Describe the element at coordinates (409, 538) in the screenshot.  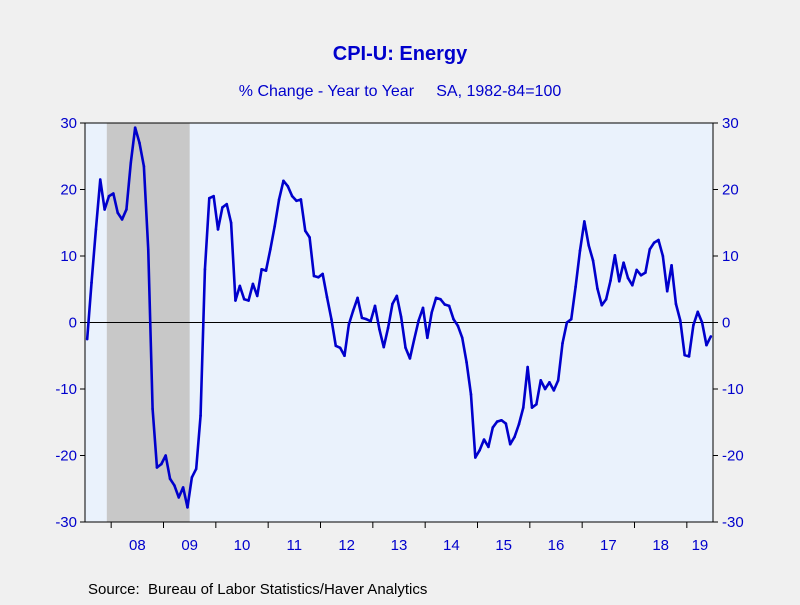
I see `x-axis: 08 09 10 11 12 13 14 15 16 17 18 19` at that location.